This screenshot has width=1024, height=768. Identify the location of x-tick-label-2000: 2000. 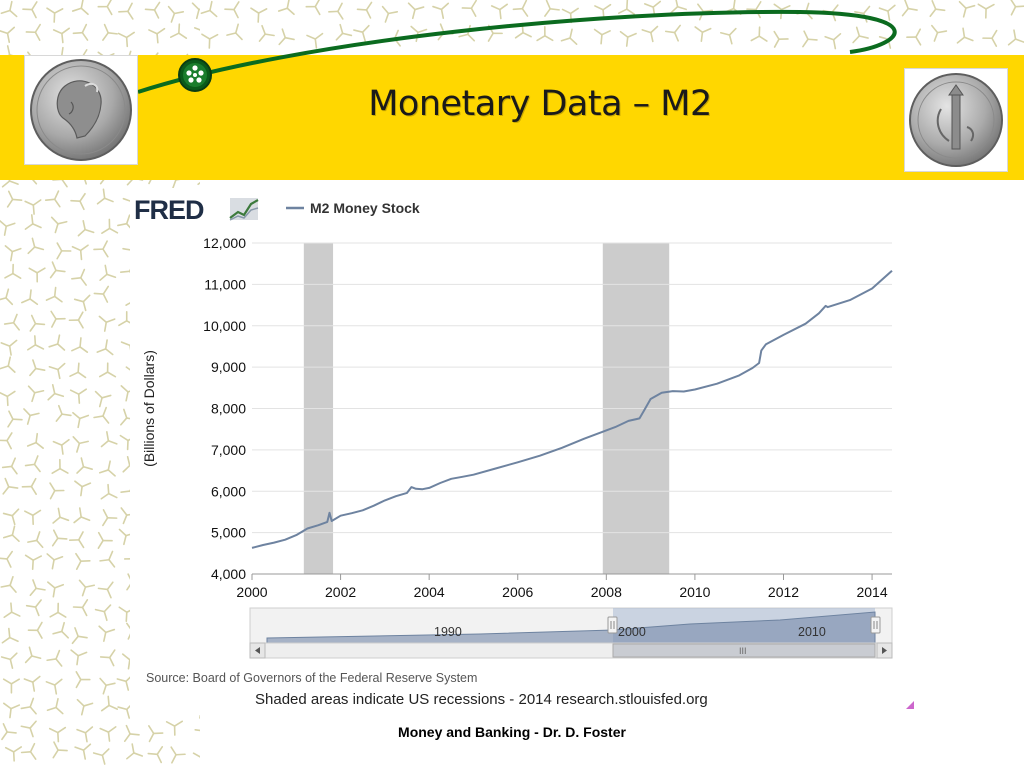
(251, 592).